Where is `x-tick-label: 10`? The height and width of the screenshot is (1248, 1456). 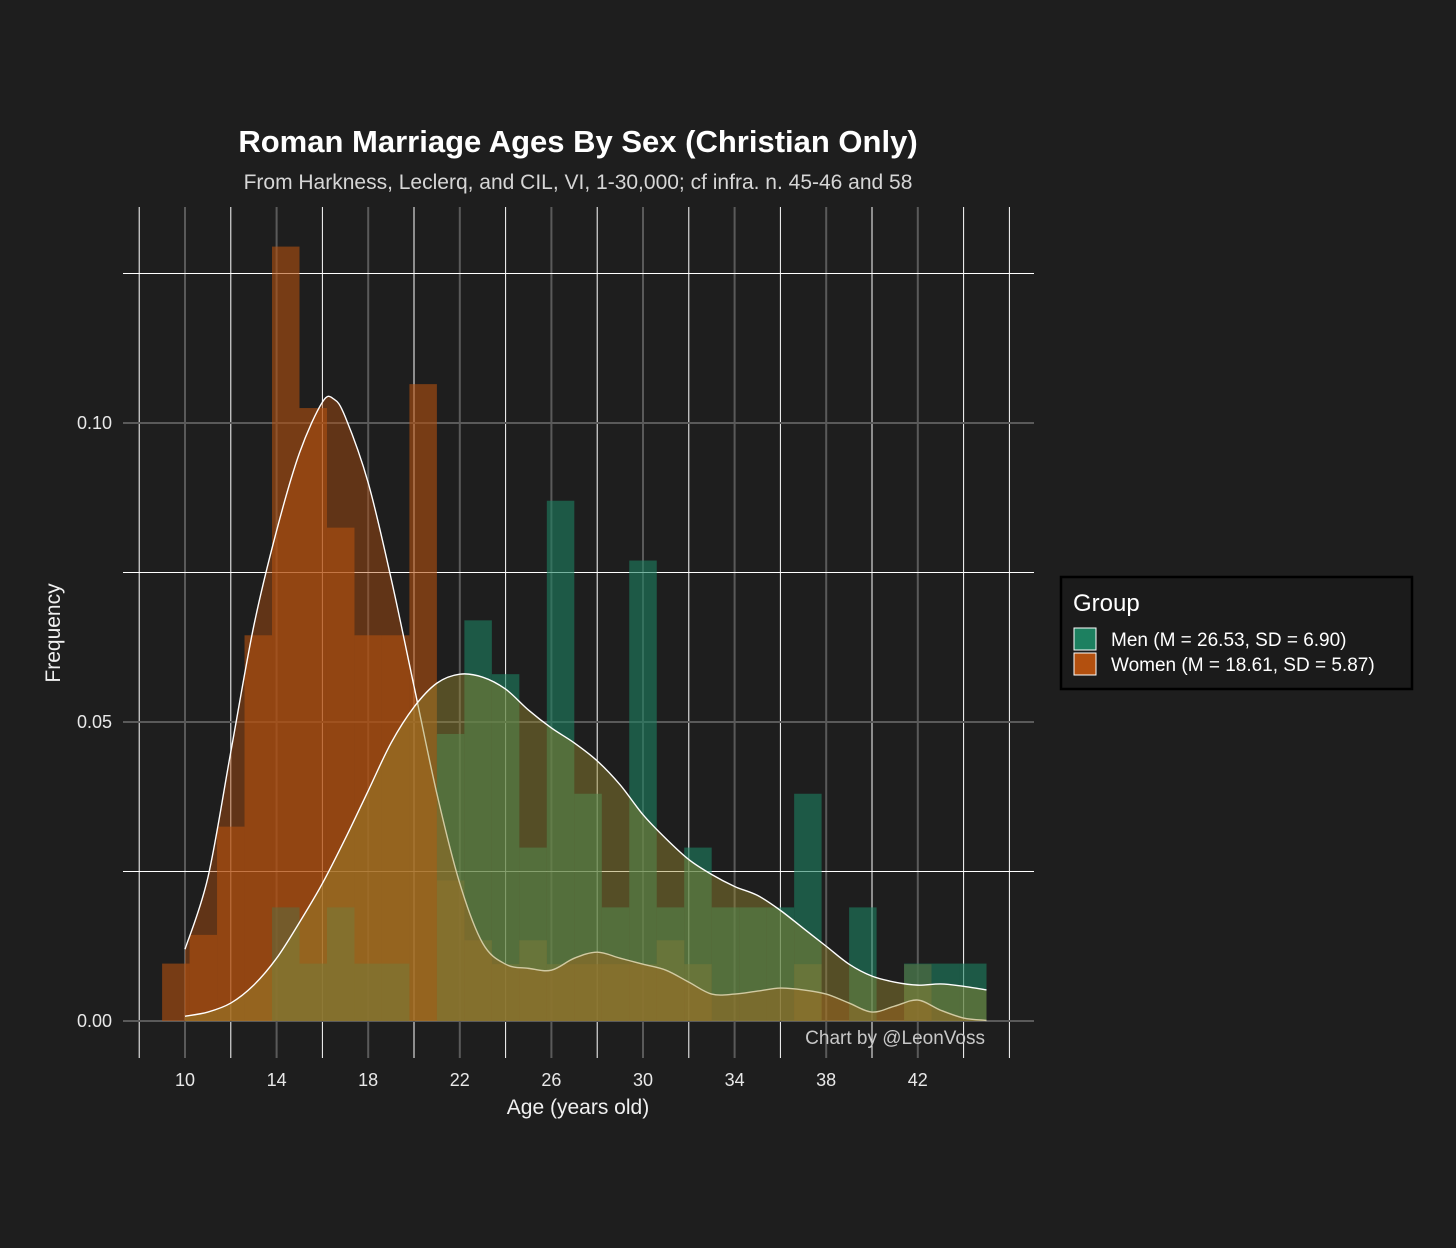
x-tick-label: 10 is located at coordinates (185, 1080).